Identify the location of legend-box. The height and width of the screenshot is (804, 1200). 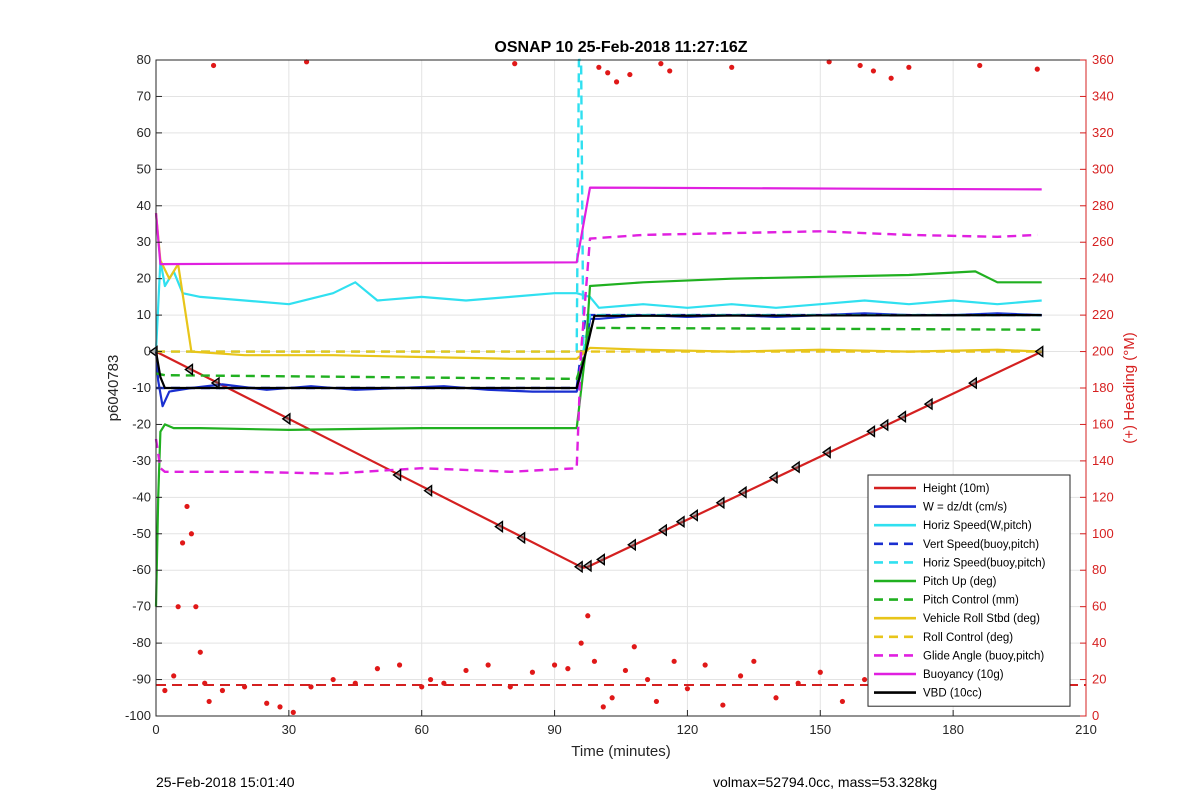
(969, 590).